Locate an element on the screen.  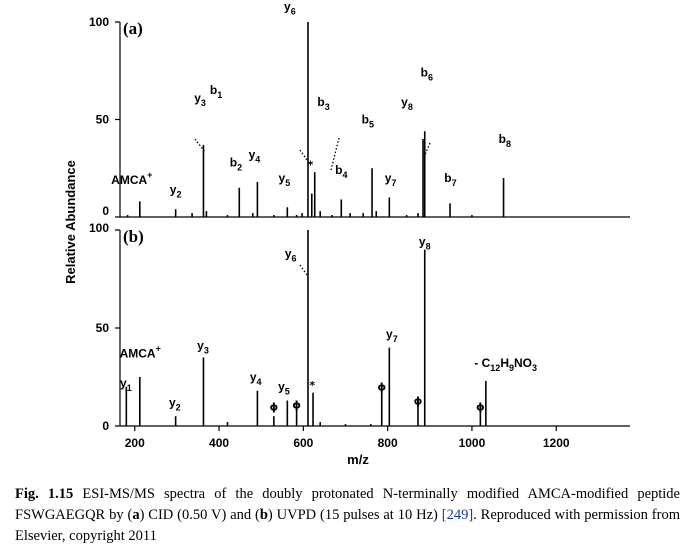
panel-a-letter: (a) is located at coordinates (133, 28).